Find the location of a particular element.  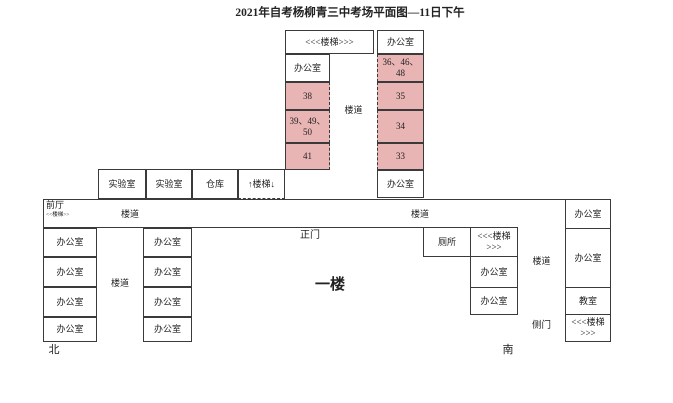

f1-west-wall is located at coordinates (43, 213).